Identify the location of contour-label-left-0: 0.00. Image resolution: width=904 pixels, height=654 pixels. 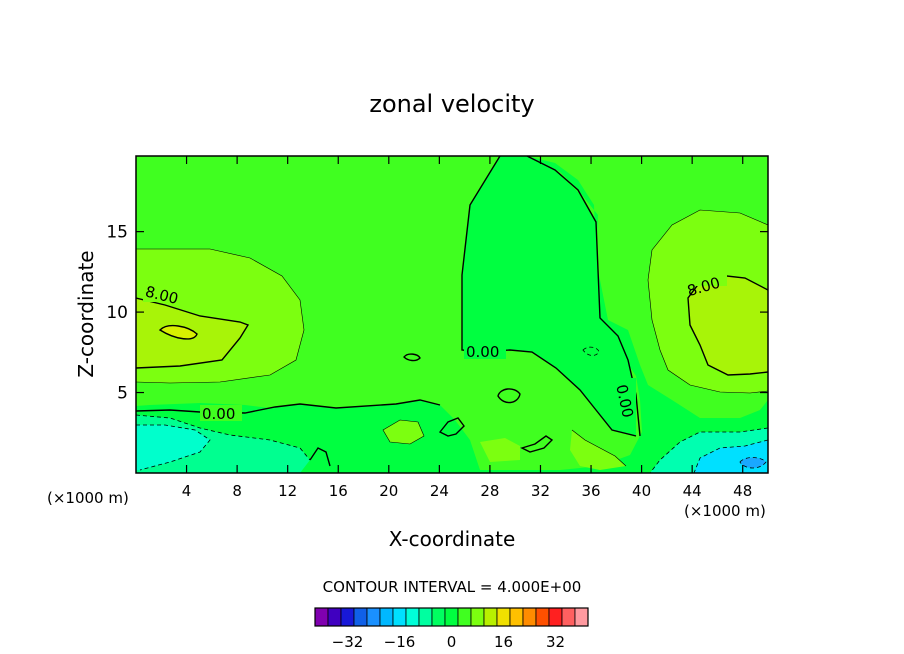
(218, 414).